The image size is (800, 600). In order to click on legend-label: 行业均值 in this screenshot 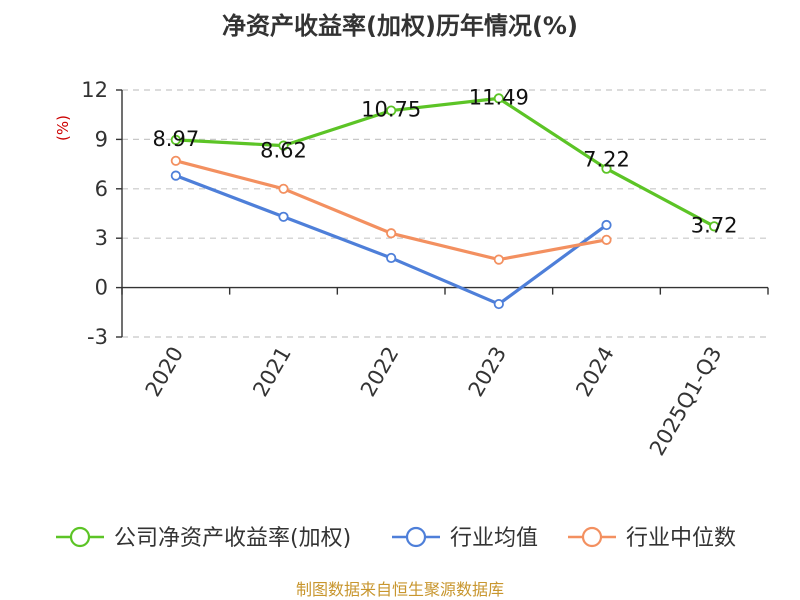, I will do `click(494, 538)`.